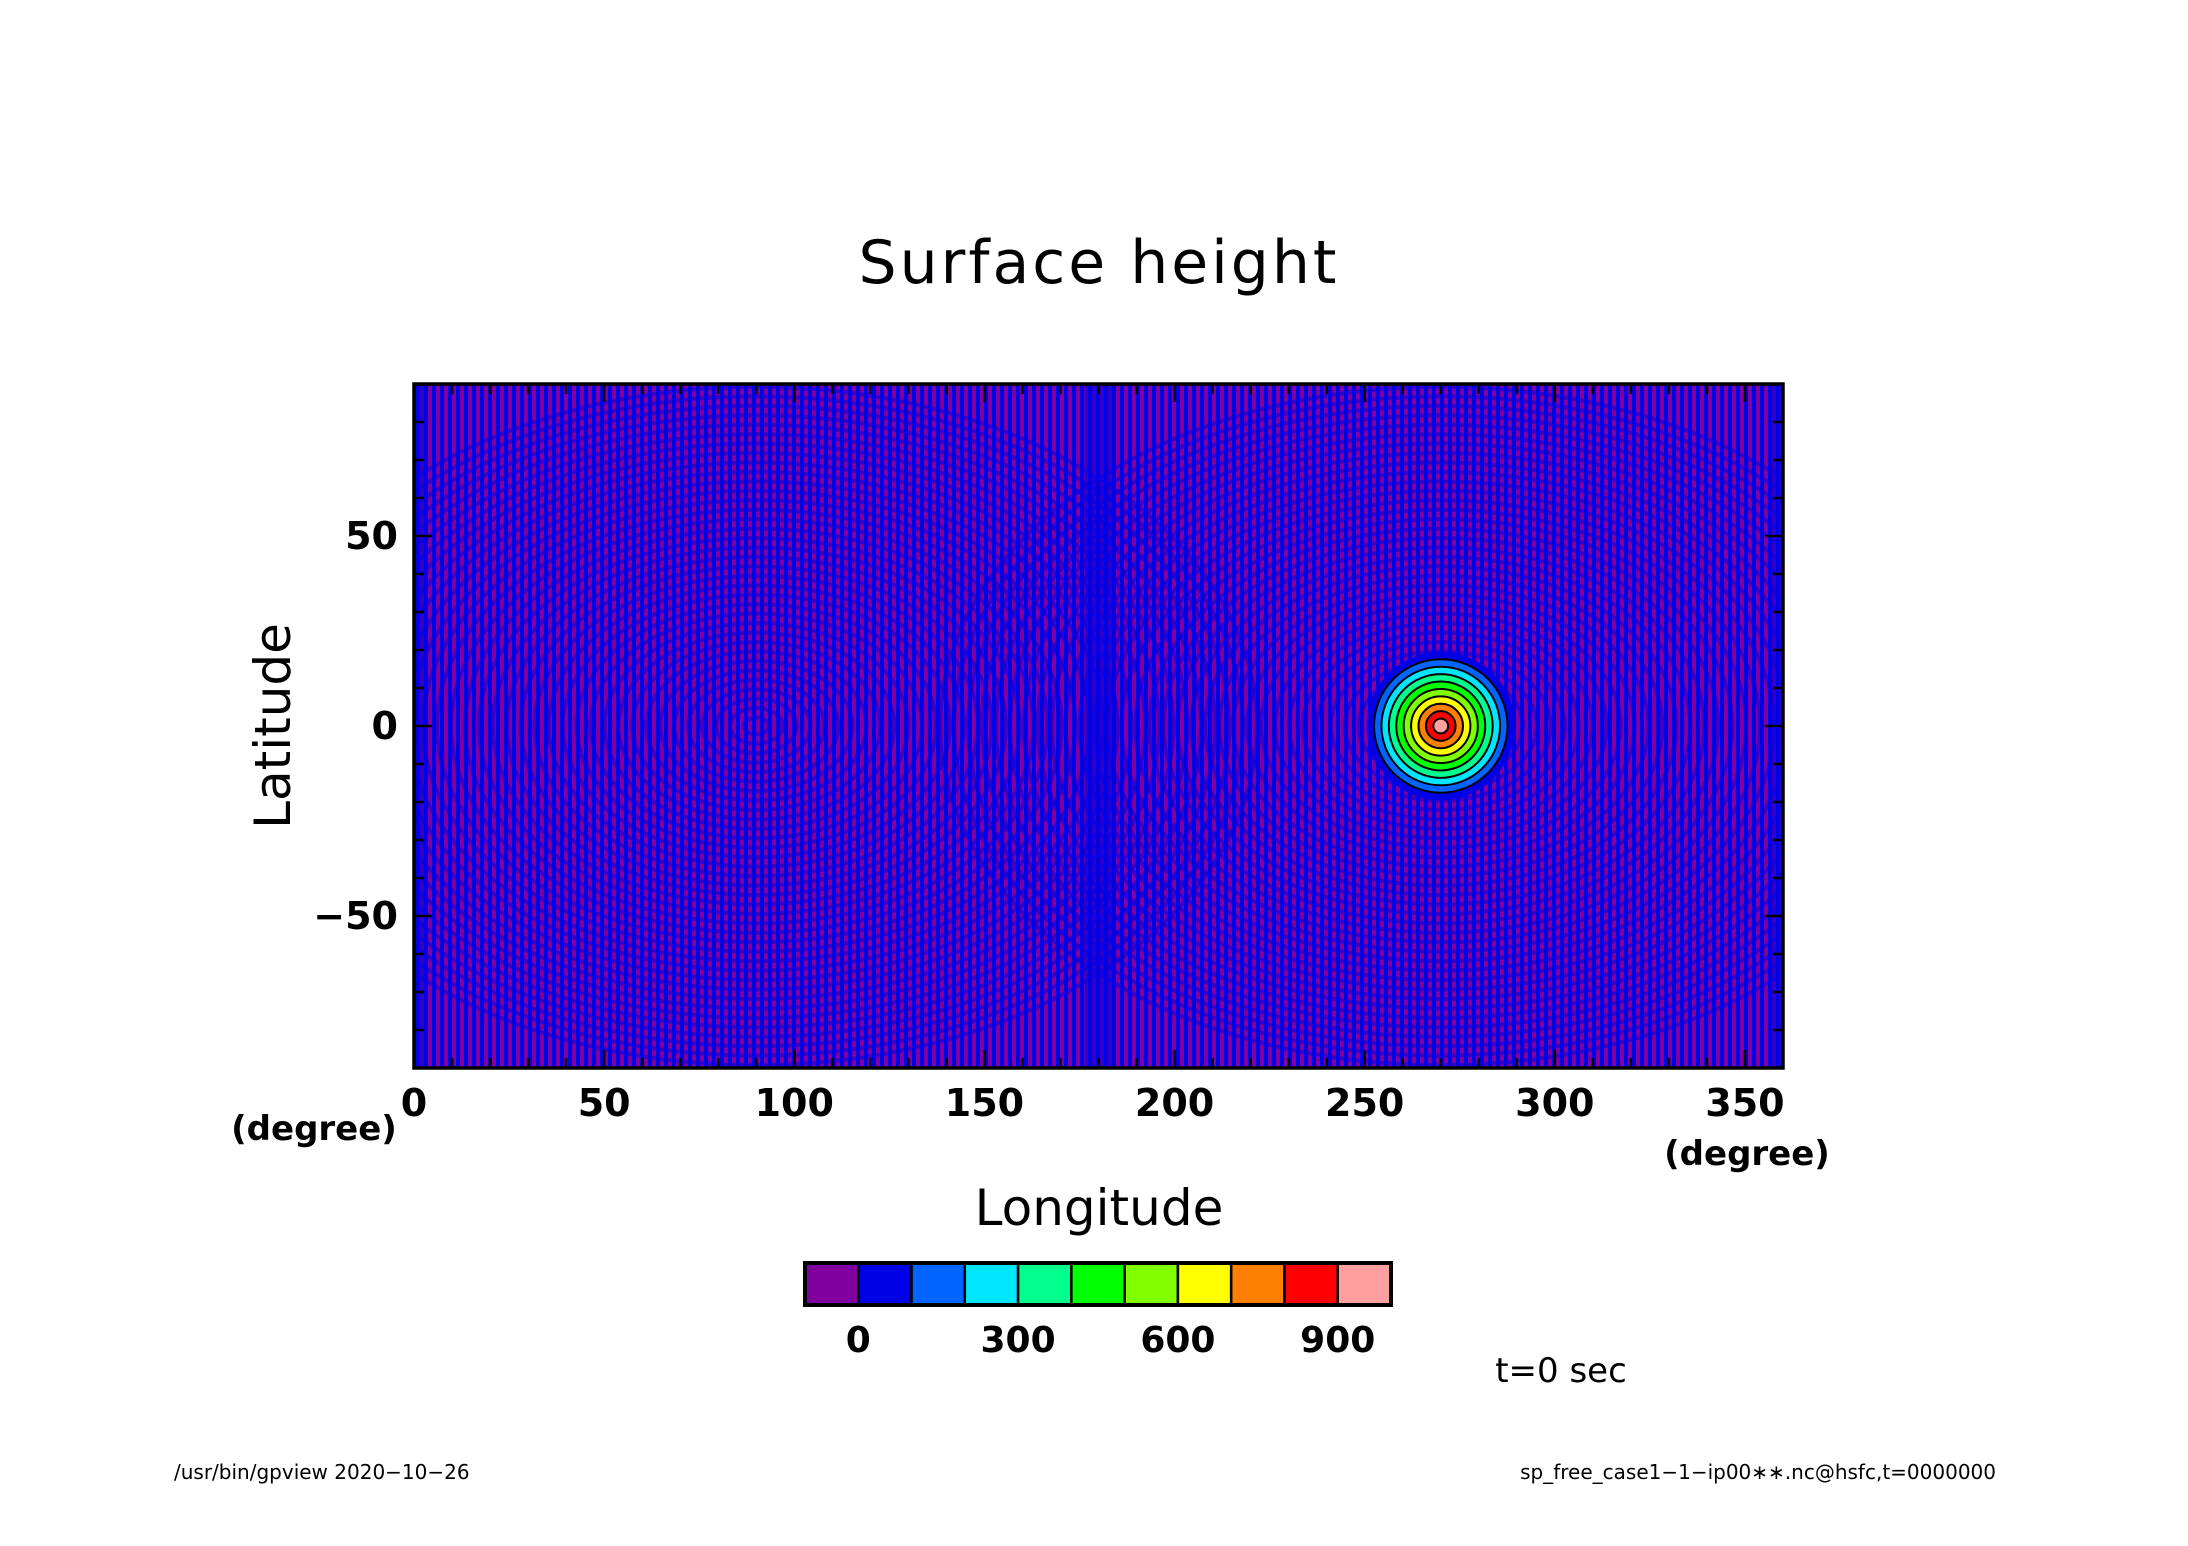 Image resolution: width=2188 pixels, height=1546 pixels. What do you see at coordinates (1098, 1311) in the screenshot?
I see `colorbar: 0 300 600 900` at bounding box center [1098, 1311].